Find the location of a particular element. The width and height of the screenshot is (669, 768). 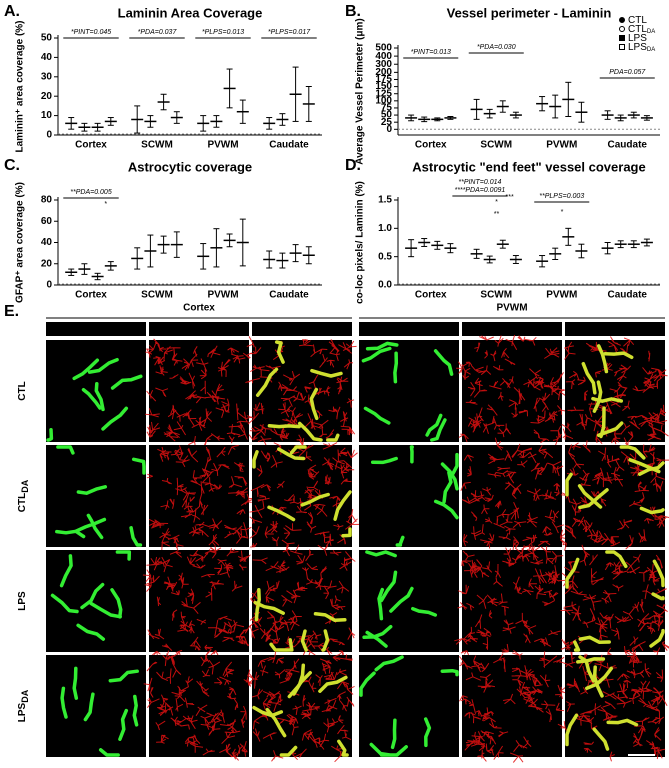

y-tick-label: 100 is located at coordinates (383, 100).